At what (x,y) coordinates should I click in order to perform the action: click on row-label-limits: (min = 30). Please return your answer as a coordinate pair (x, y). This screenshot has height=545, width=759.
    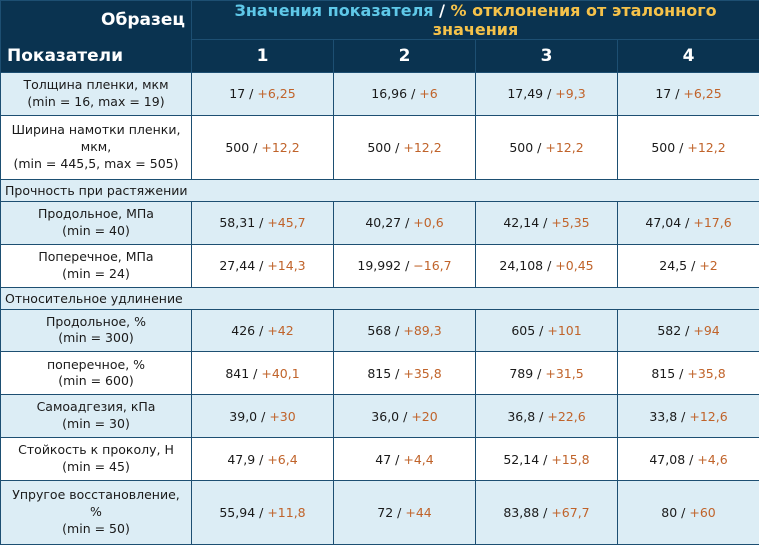
    Looking at the image, I should click on (96, 424).